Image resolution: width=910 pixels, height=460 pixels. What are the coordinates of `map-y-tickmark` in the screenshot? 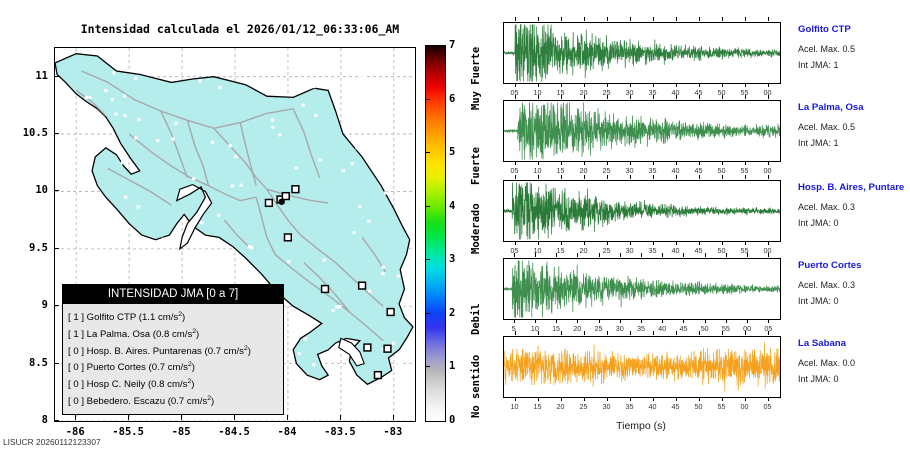 It's located at (56, 76).